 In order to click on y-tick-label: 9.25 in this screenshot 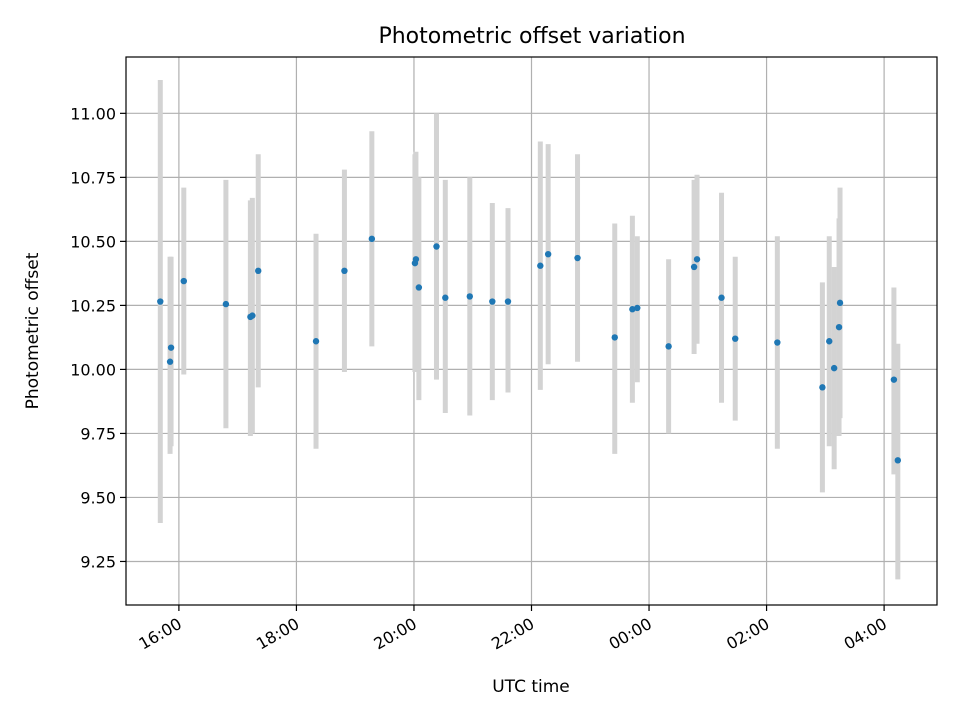, I will do `click(98, 561)`.